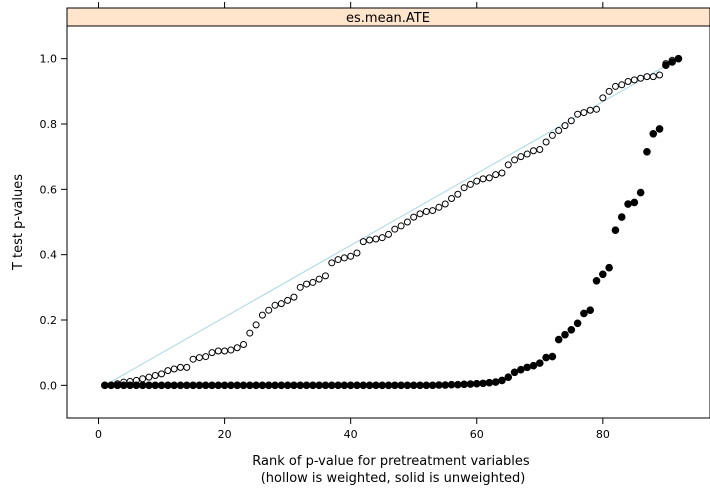  I want to click on x-tick-label: 0, so click(98, 434).